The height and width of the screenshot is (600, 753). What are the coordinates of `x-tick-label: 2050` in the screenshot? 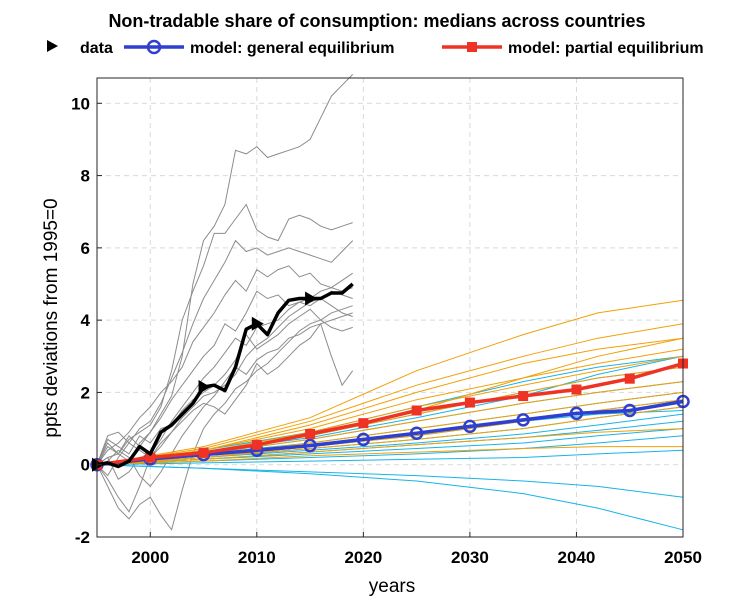 It's located at (683, 557).